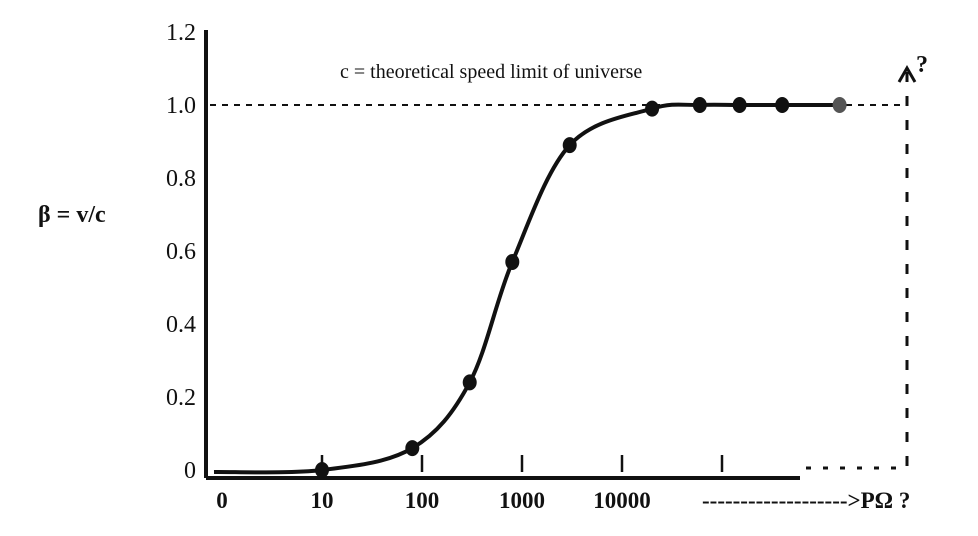 The image size is (978, 536). What do you see at coordinates (522, 463) in the screenshot?
I see `x-ticks` at bounding box center [522, 463].